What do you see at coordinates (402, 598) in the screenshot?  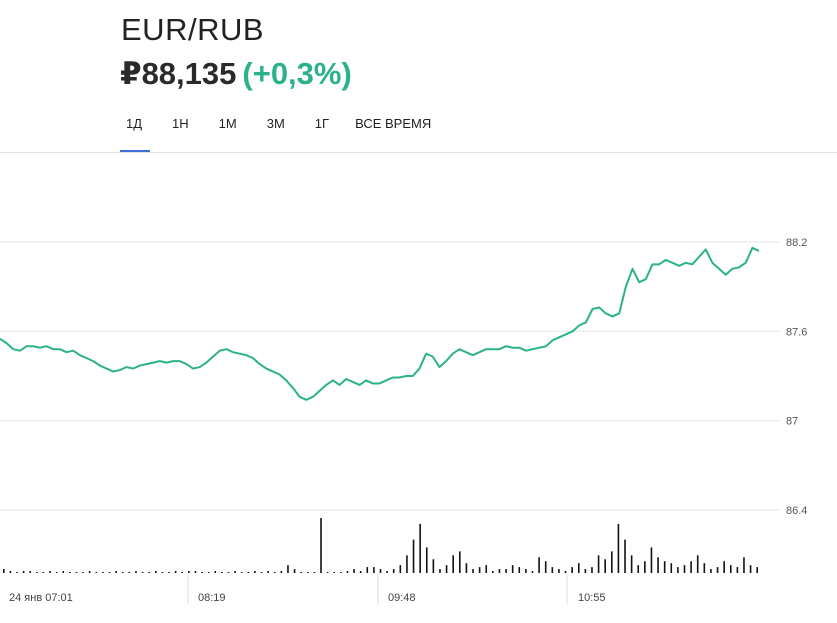 I see `x-tick-label: 09:48` at bounding box center [402, 598].